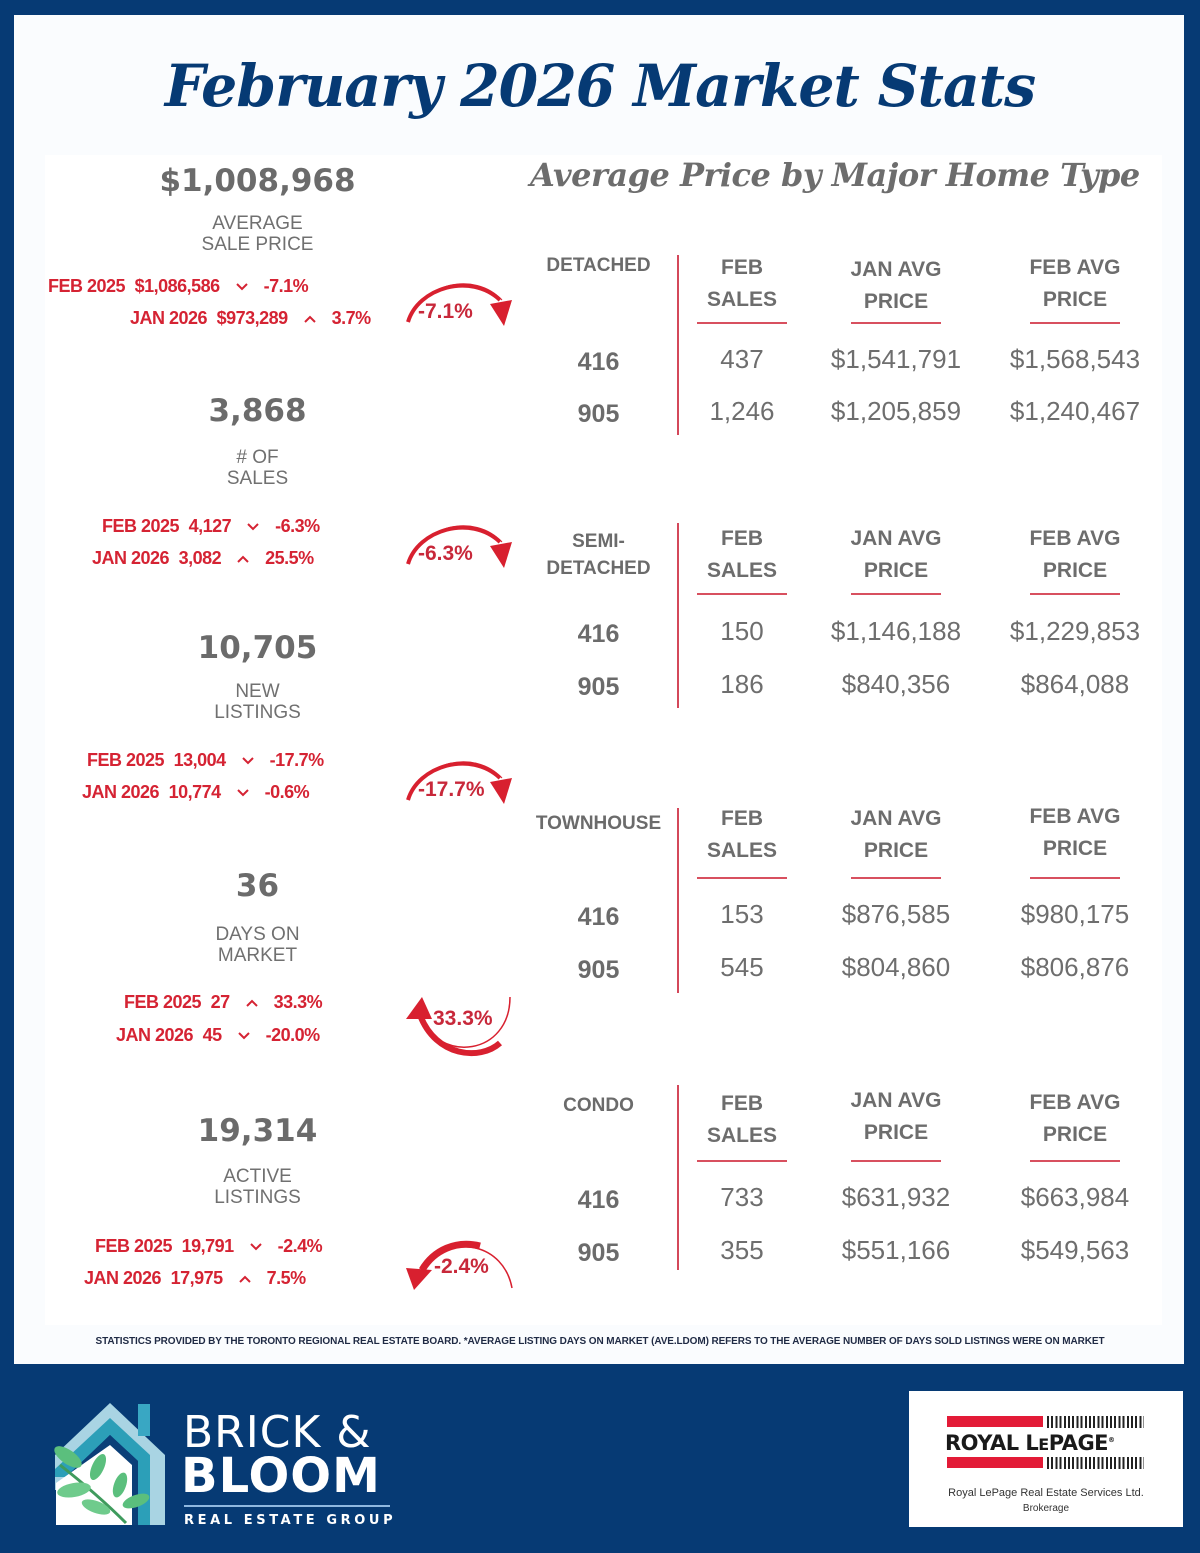 The image size is (1200, 1553). What do you see at coordinates (223, 1002) in the screenshot?
I see `comparison-row: FEB 2025 27 33.3%` at bounding box center [223, 1002].